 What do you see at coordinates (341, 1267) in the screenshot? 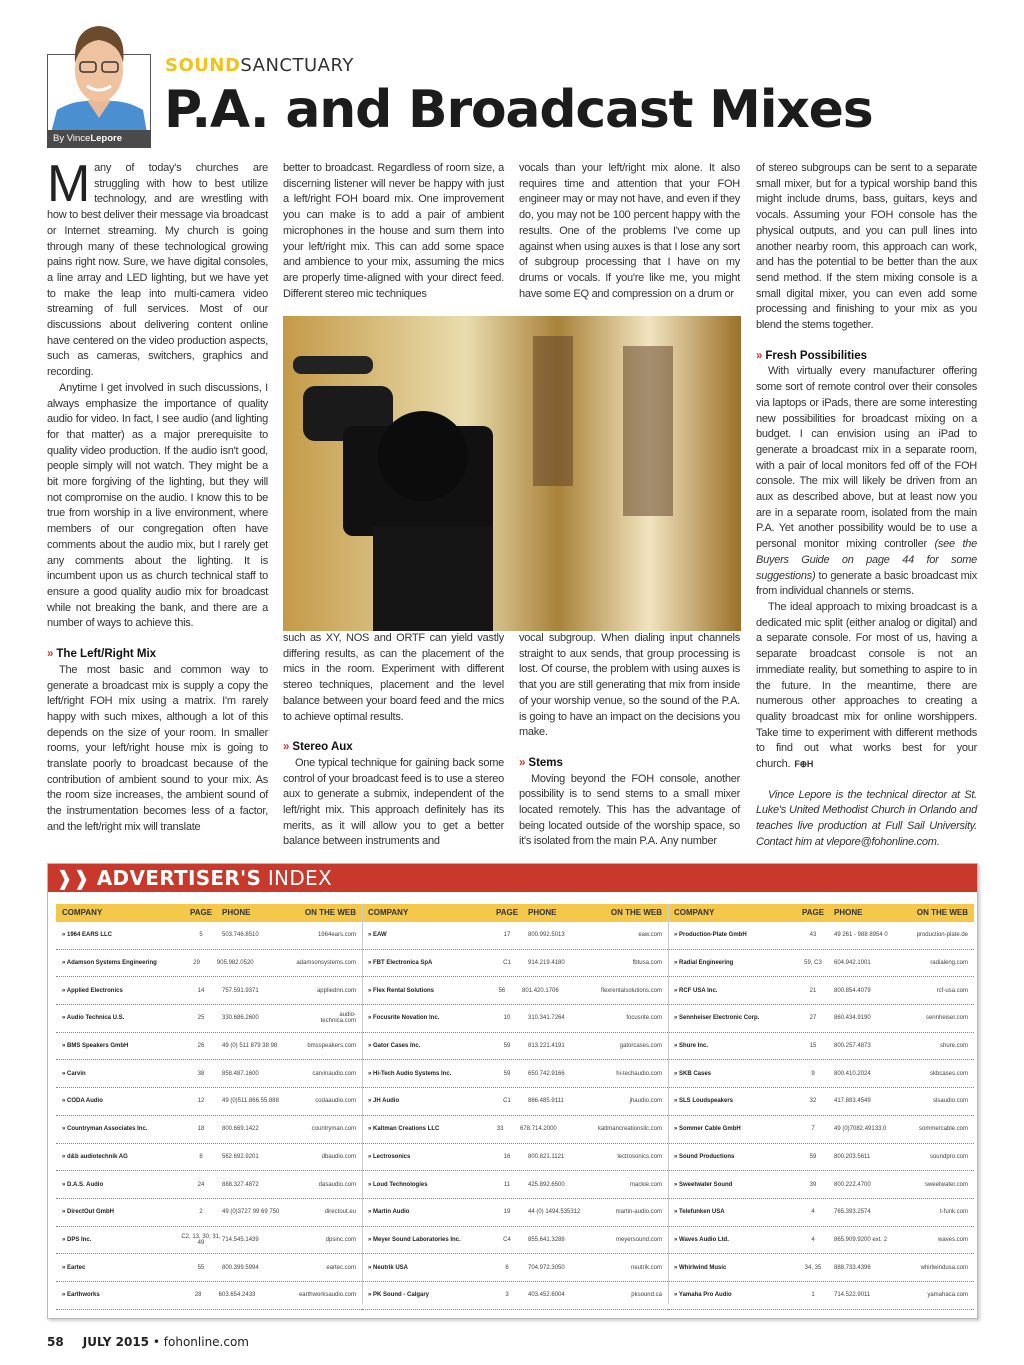
I see `website: eartec.com` at bounding box center [341, 1267].